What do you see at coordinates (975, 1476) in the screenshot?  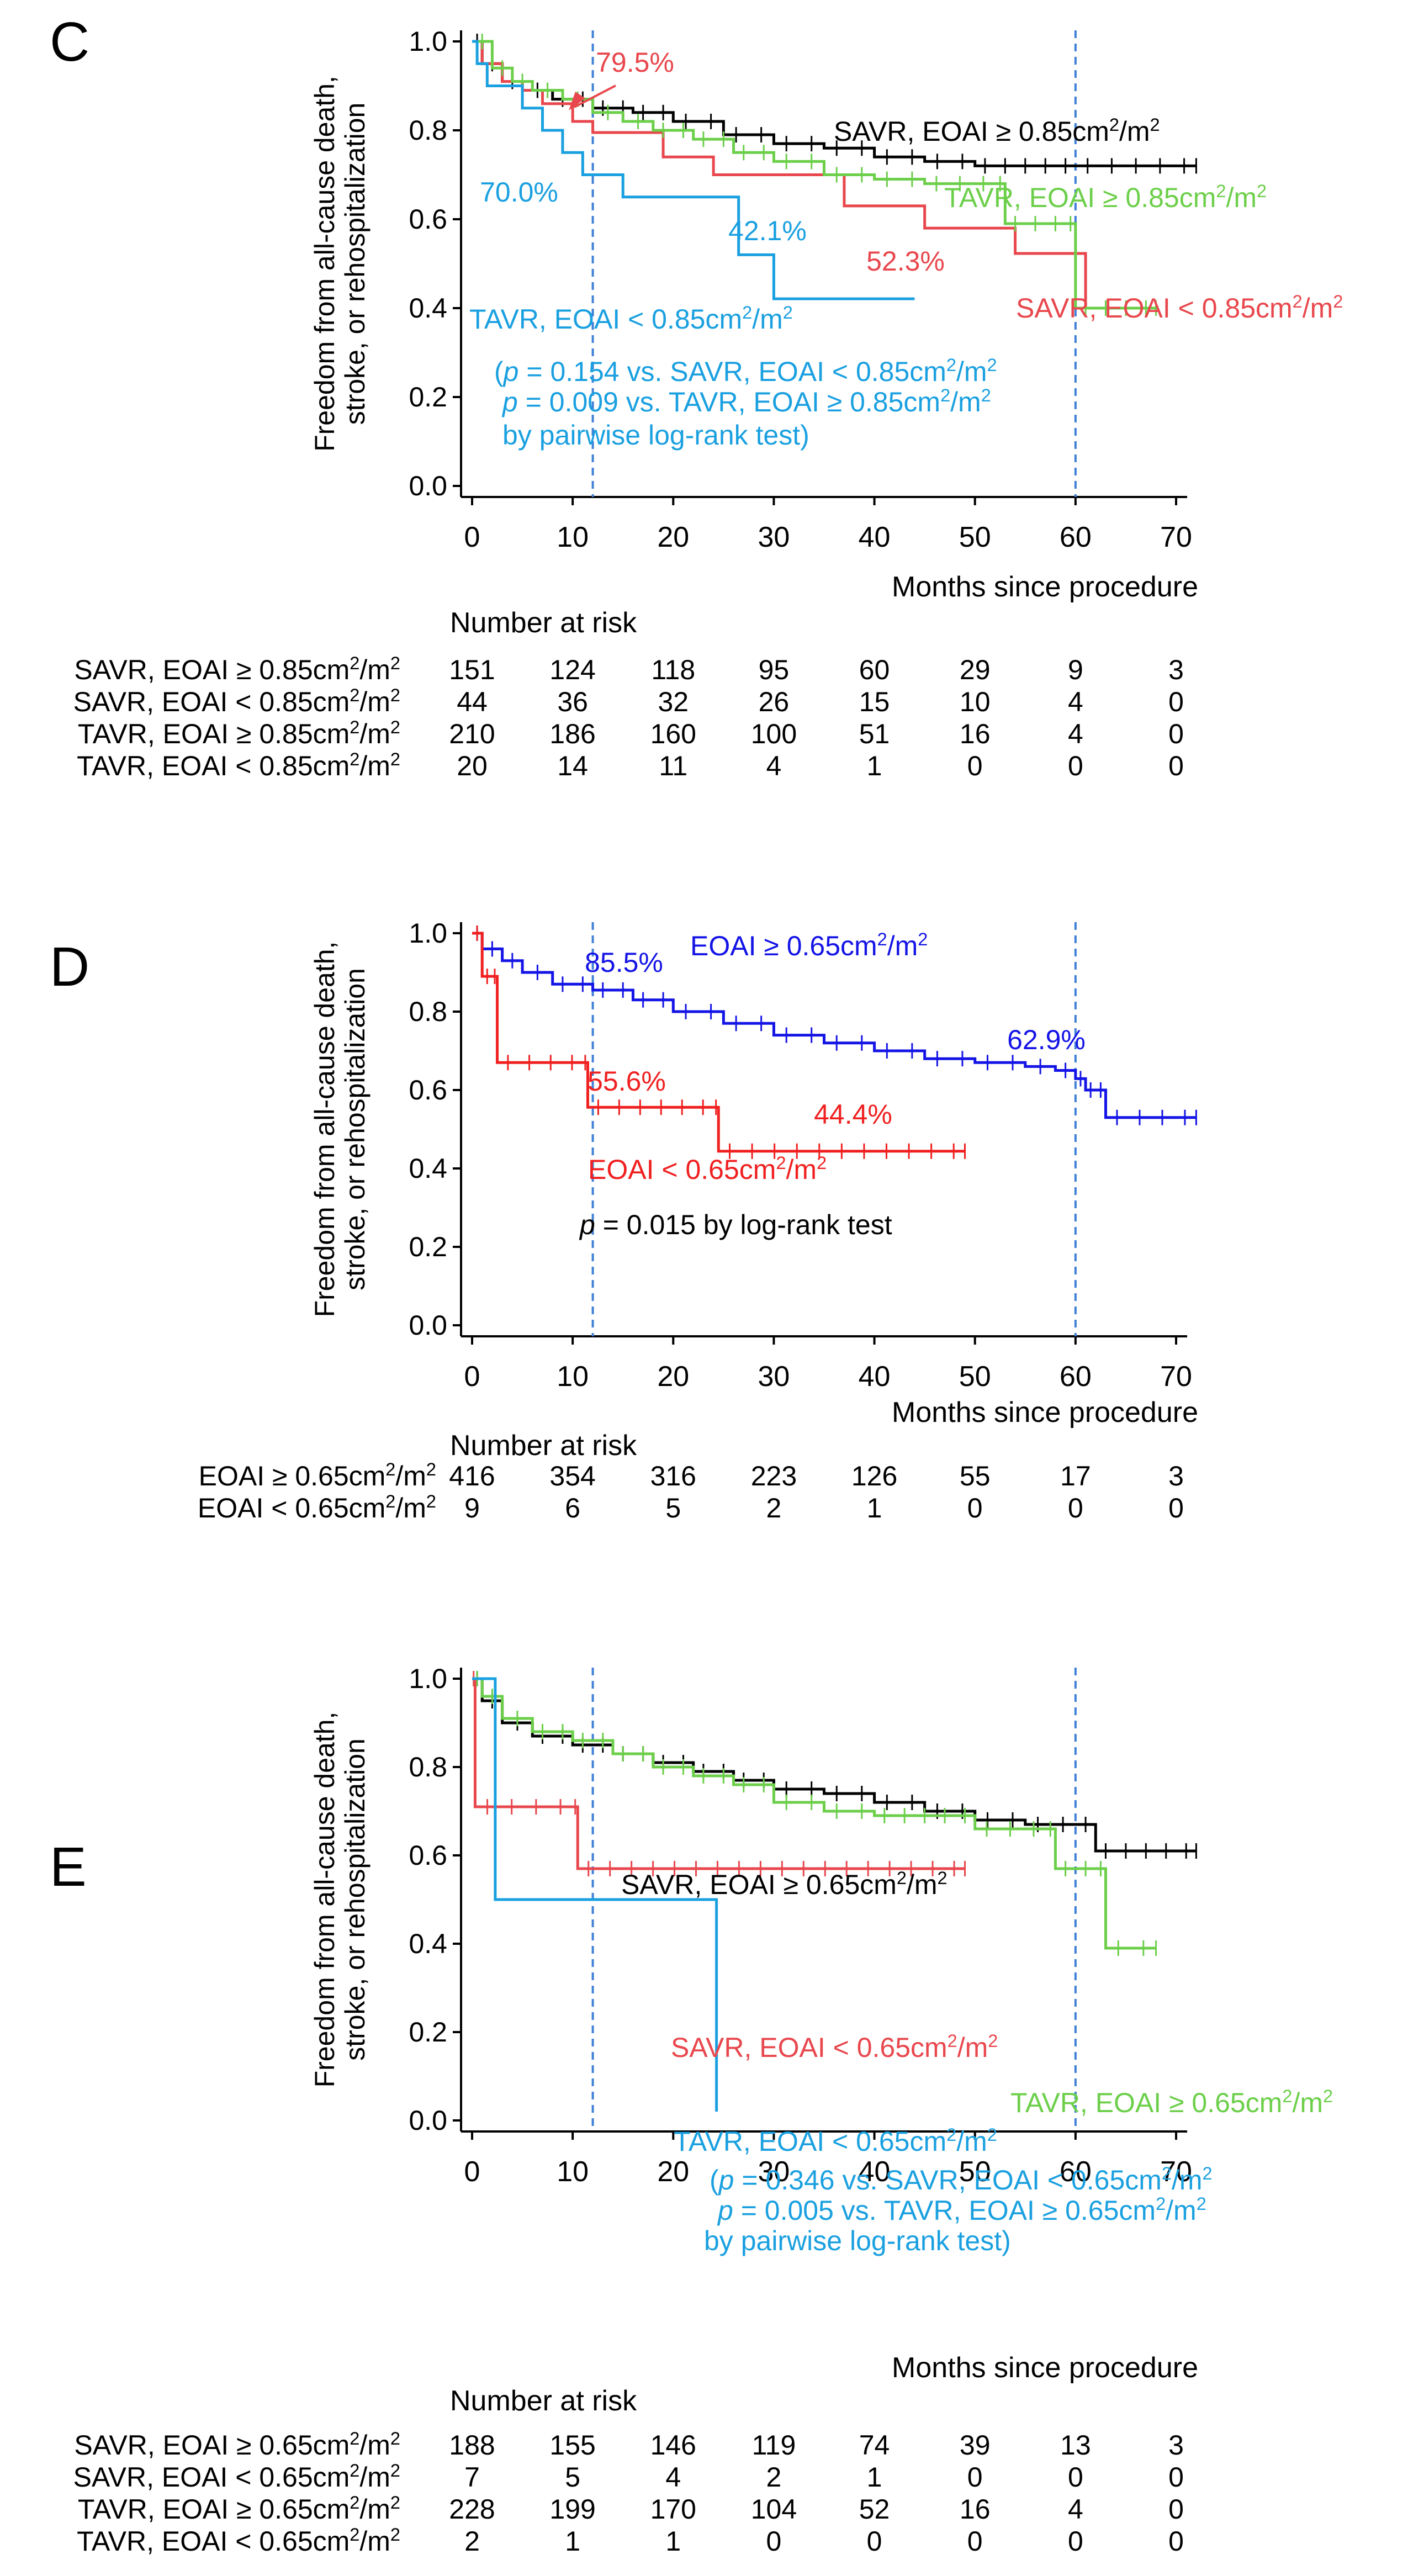 I see `risk-cell: 55` at bounding box center [975, 1476].